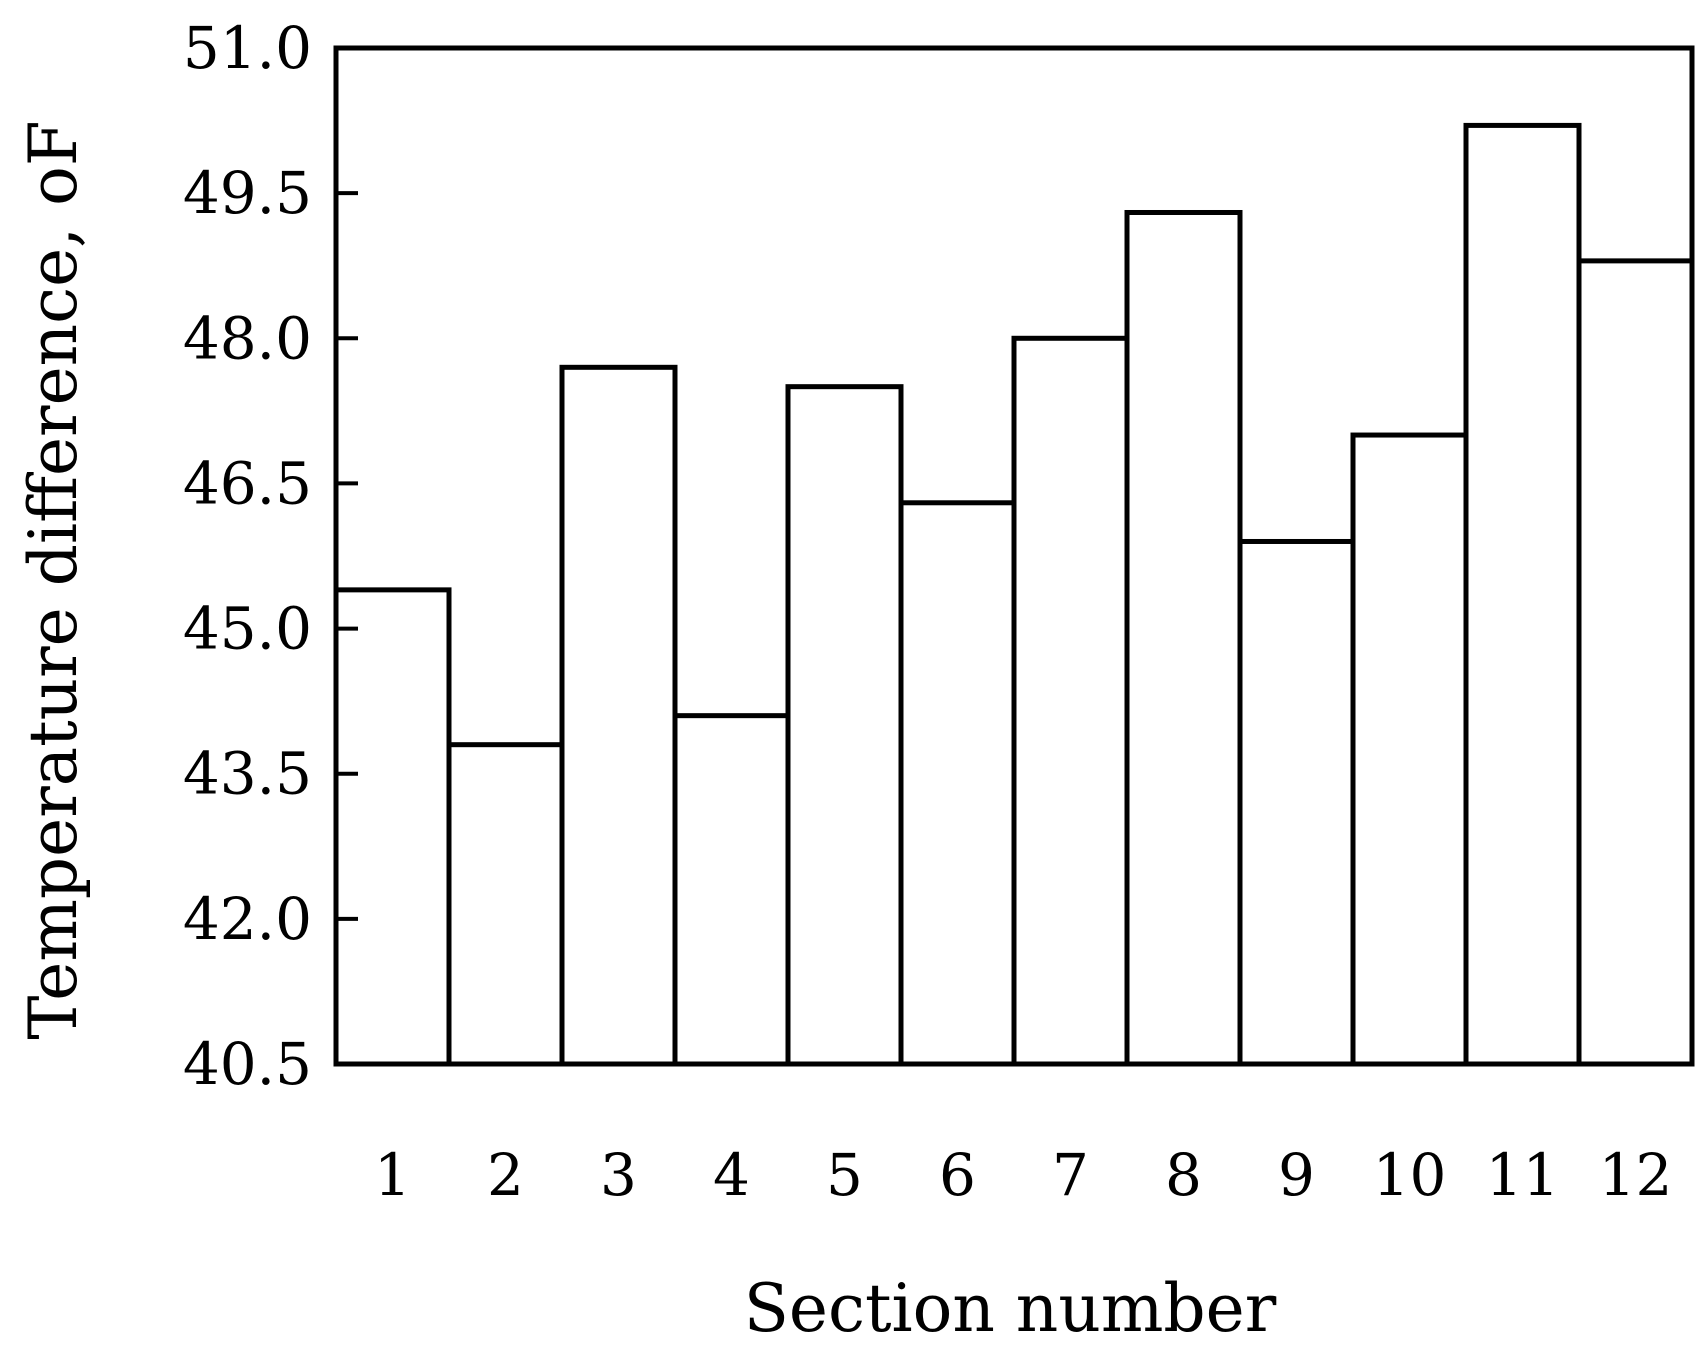 The height and width of the screenshot is (1348, 1704). What do you see at coordinates (1010, 1308) in the screenshot?
I see `x-axis-label: Section number` at bounding box center [1010, 1308].